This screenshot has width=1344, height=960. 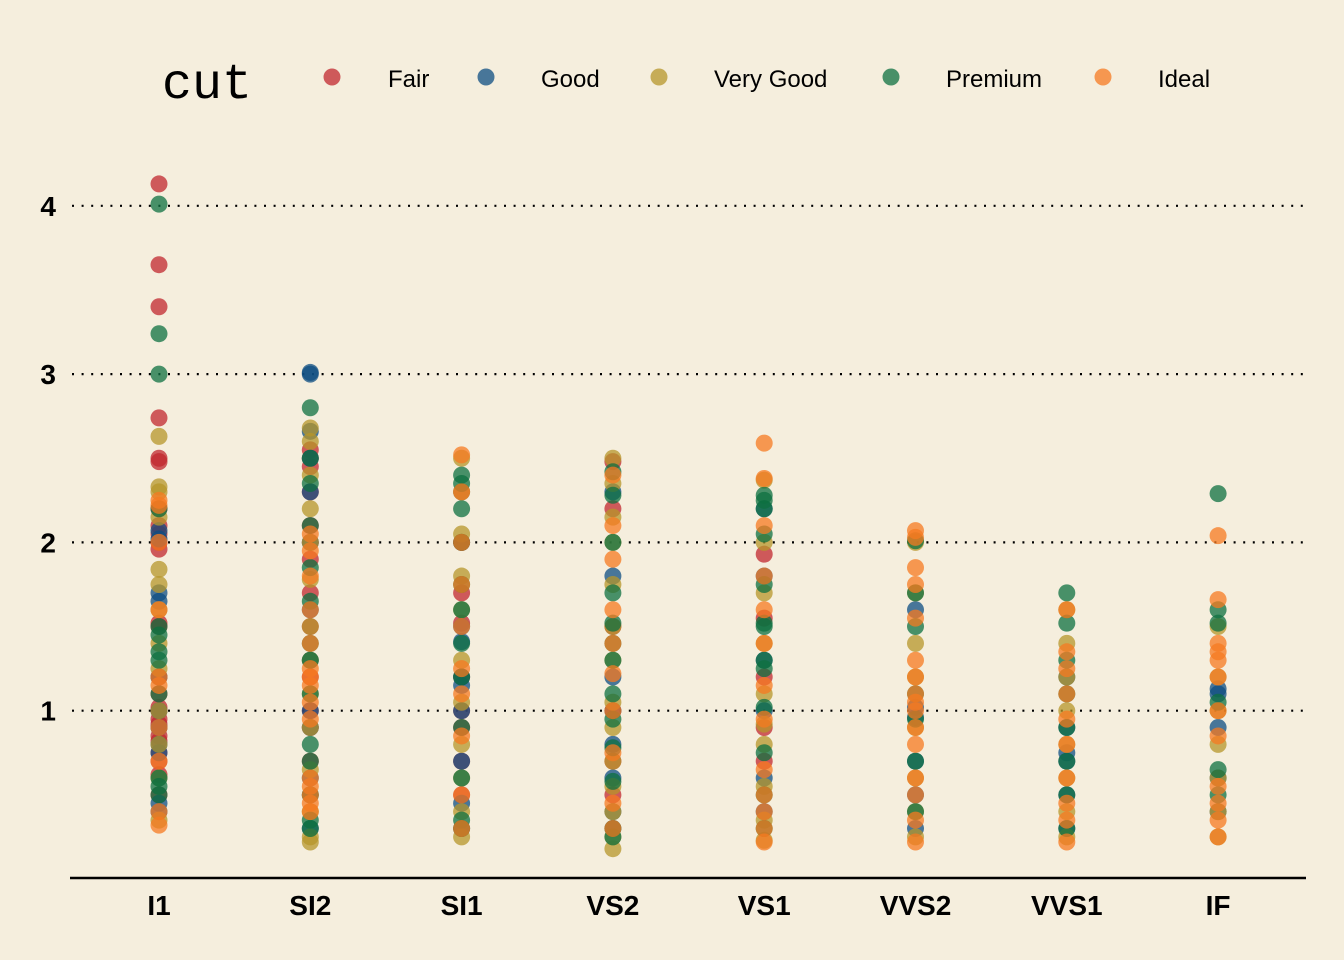 What do you see at coordinates (207, 85) in the screenshot?
I see `legend-title: cut` at bounding box center [207, 85].